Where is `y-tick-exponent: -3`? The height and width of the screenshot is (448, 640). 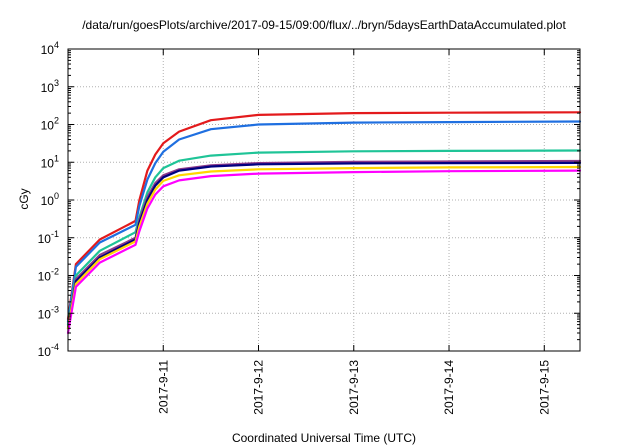
y-tick-exponent: -3 is located at coordinates (55, 309).